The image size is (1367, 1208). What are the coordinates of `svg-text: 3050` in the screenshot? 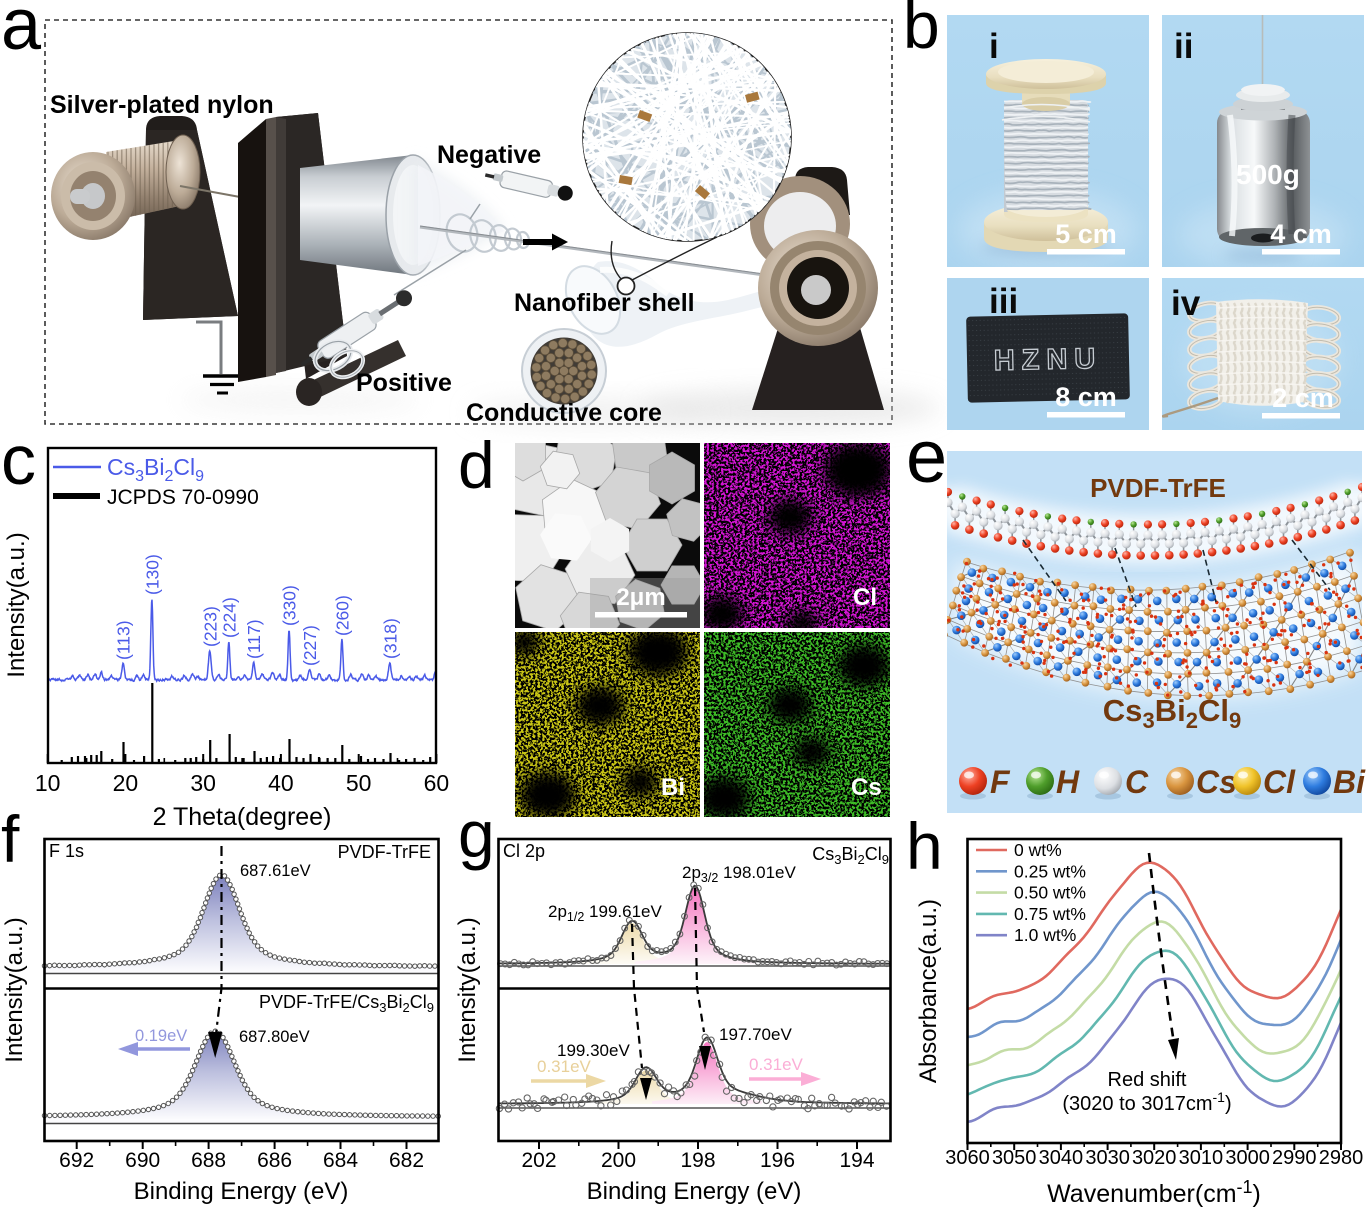 It's located at (1014, 1158).